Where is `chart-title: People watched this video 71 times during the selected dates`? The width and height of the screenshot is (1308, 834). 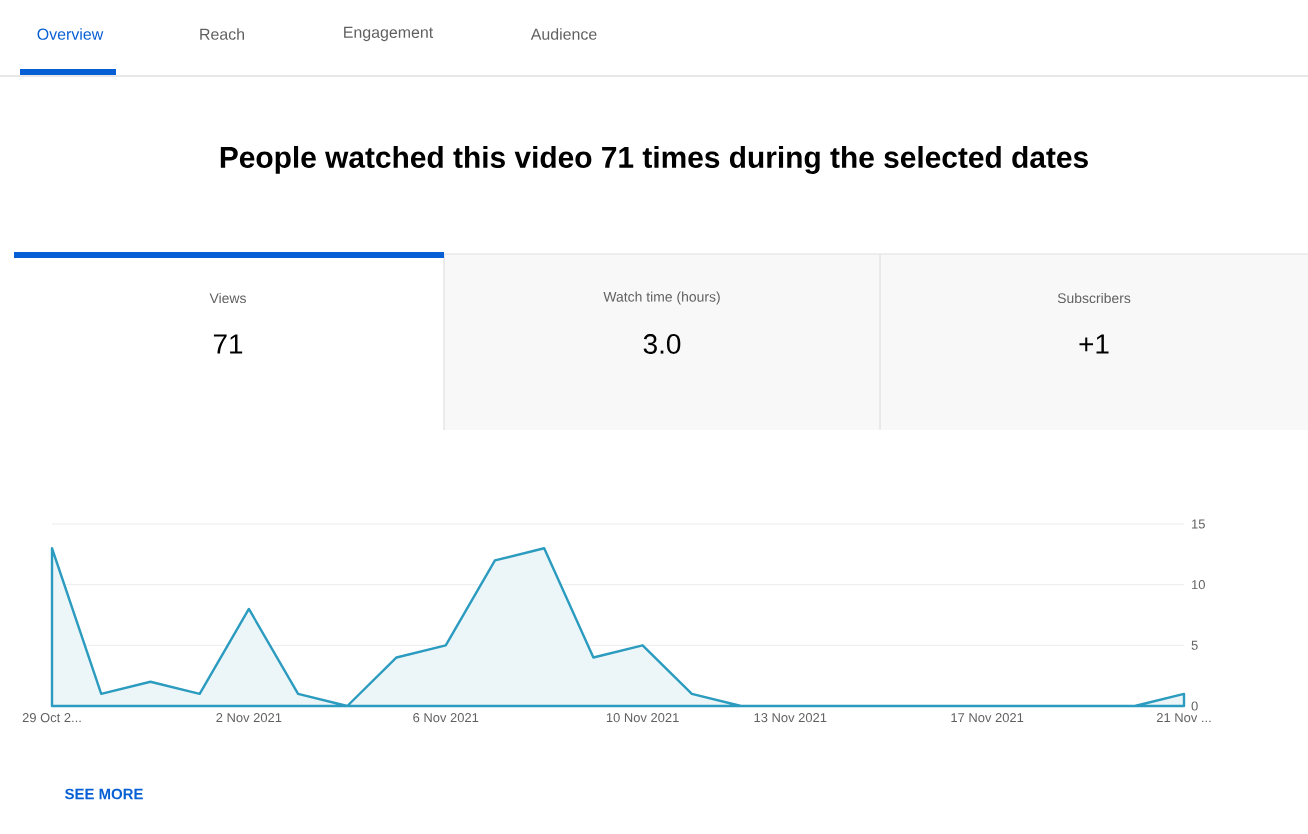
chart-title: People watched this video 71 times during the selected dates is located at coordinates (654, 160).